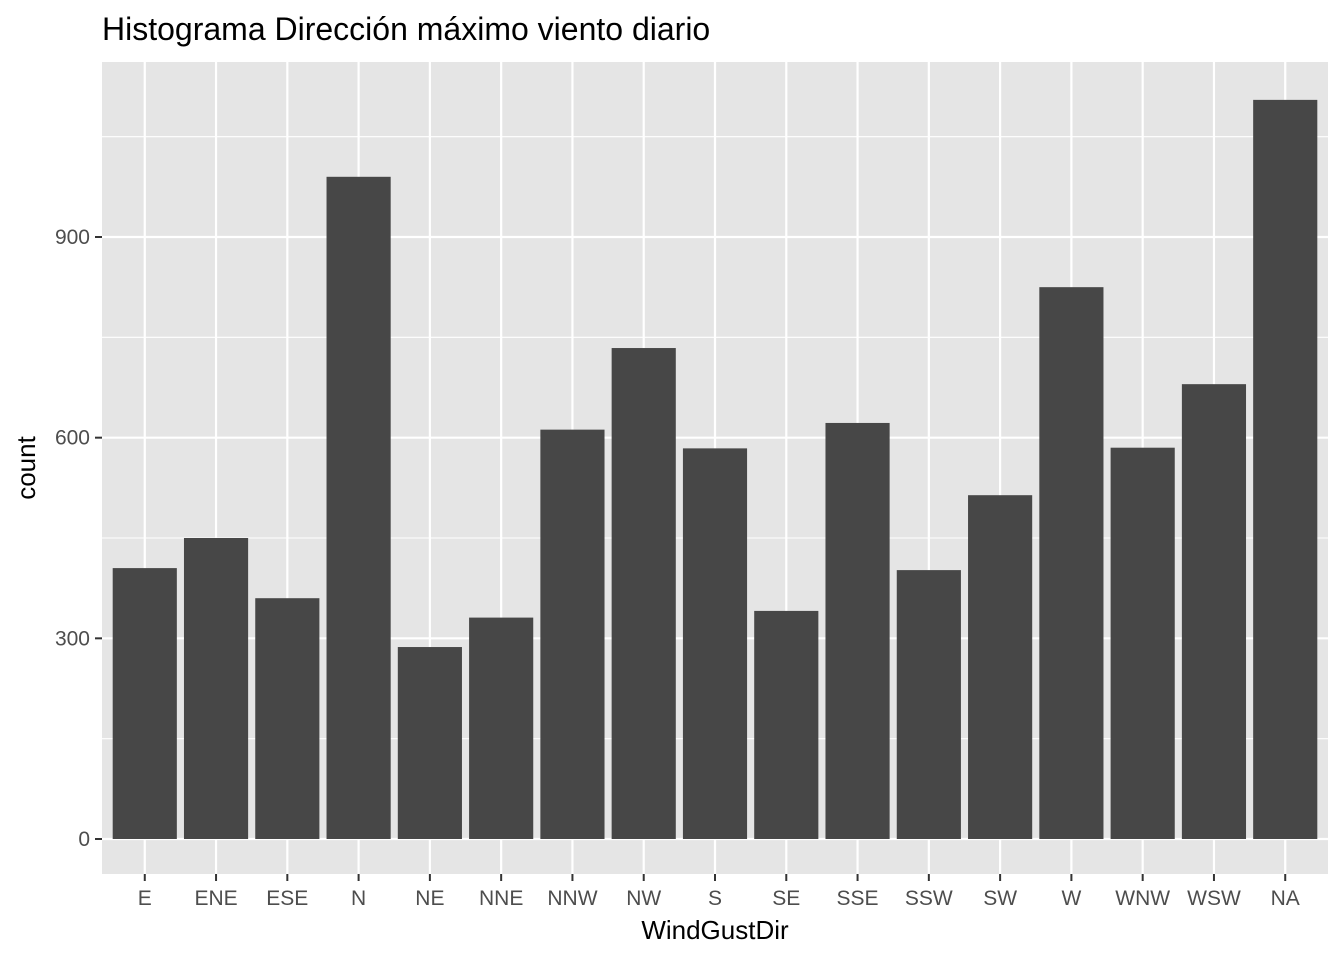  What do you see at coordinates (72, 237) in the screenshot?
I see `y-tick-label: 900` at bounding box center [72, 237].